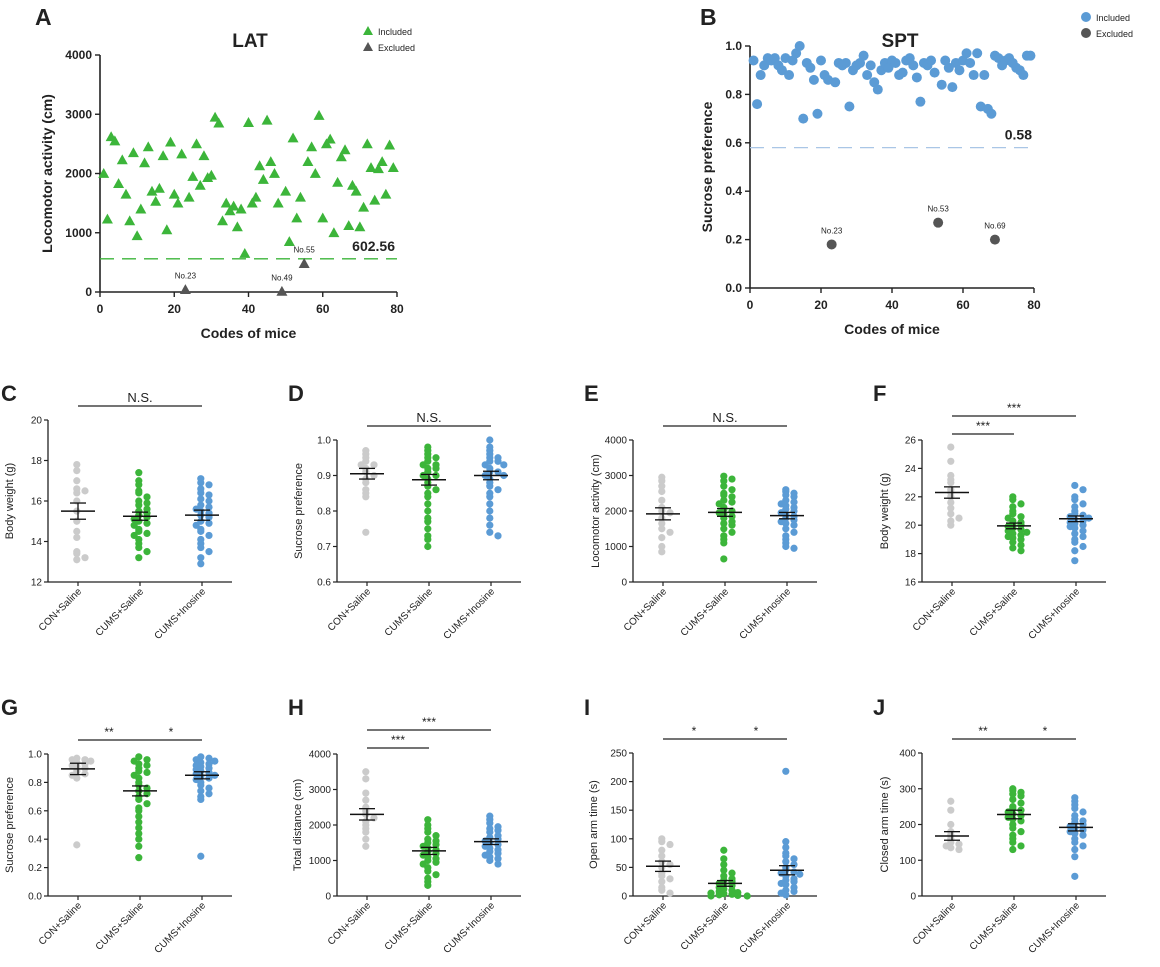  I want to click on y-tick-label: 3000, so click(616, 476).